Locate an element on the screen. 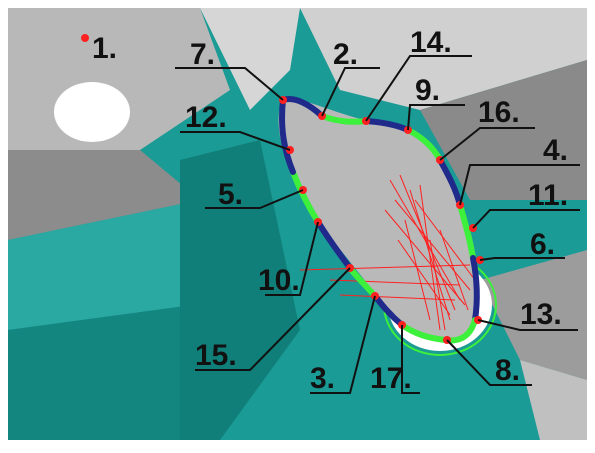  column-shadow is located at coordinates (240, 290).